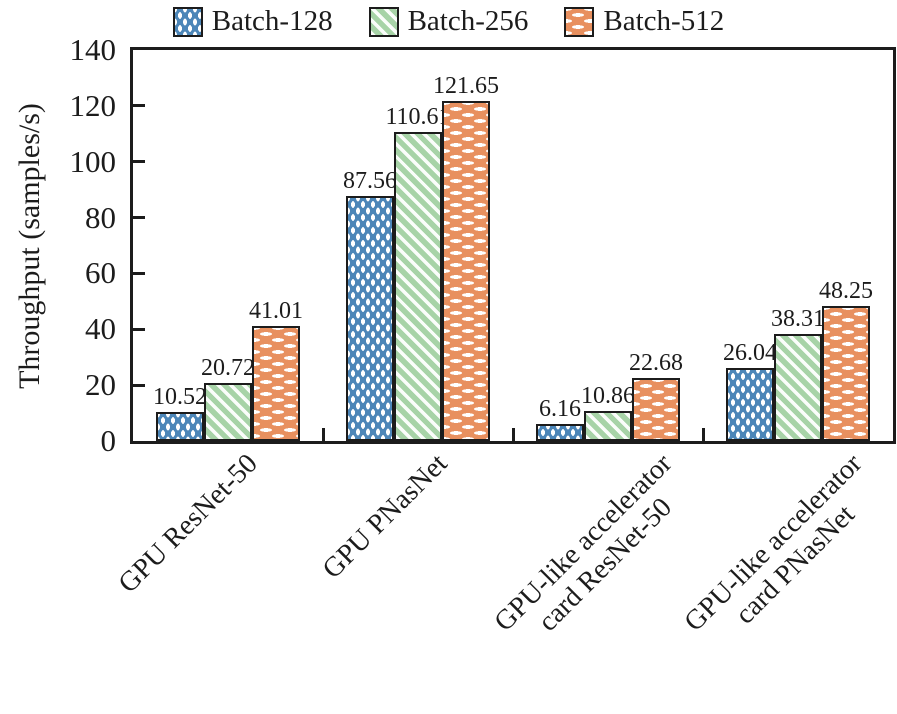  What do you see at coordinates (100, 329) in the screenshot?
I see `y-tick-label: 40` at bounding box center [100, 329].